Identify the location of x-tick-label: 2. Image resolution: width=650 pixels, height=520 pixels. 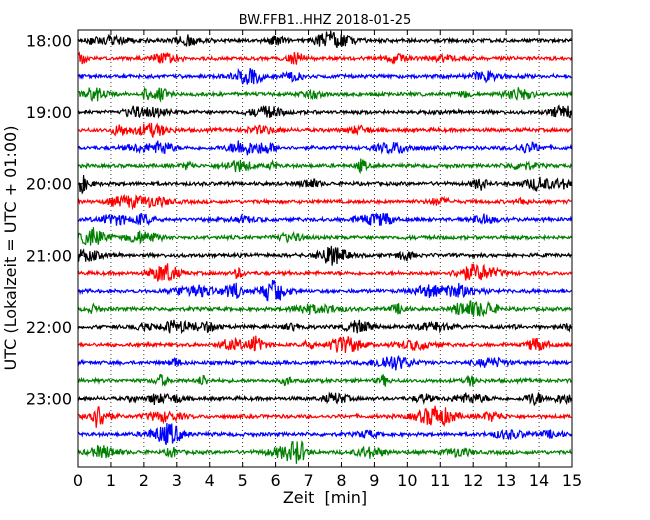
(144, 480).